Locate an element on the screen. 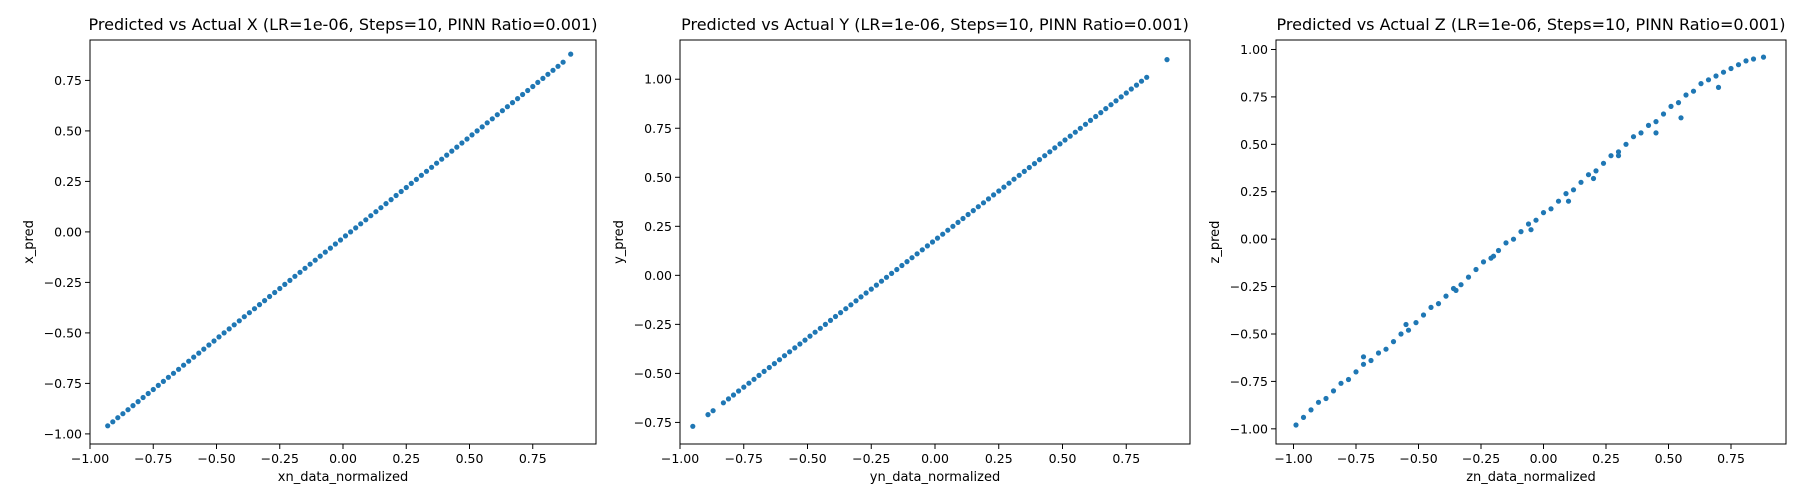 This screenshot has height=500, width=1800. y-axis-label: z_pred is located at coordinates (1215, 242).